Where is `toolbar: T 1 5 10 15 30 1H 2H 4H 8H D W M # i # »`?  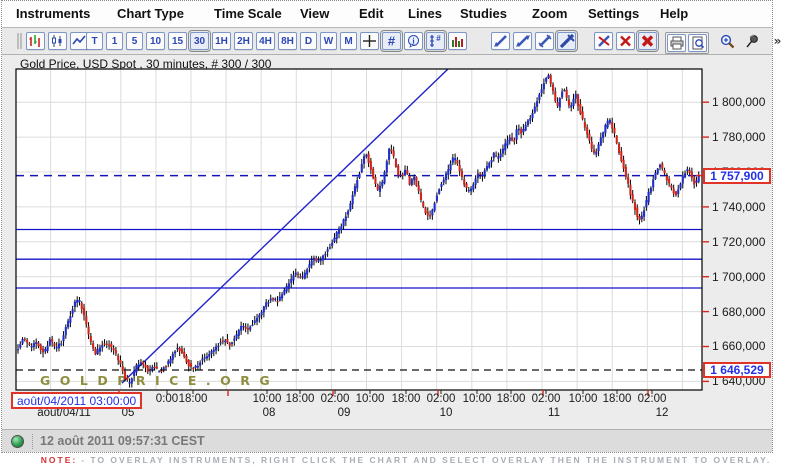 toolbar: T 1 5 10 15 30 1H 2H 4H 8H D W M # i # » is located at coordinates (391, 41).